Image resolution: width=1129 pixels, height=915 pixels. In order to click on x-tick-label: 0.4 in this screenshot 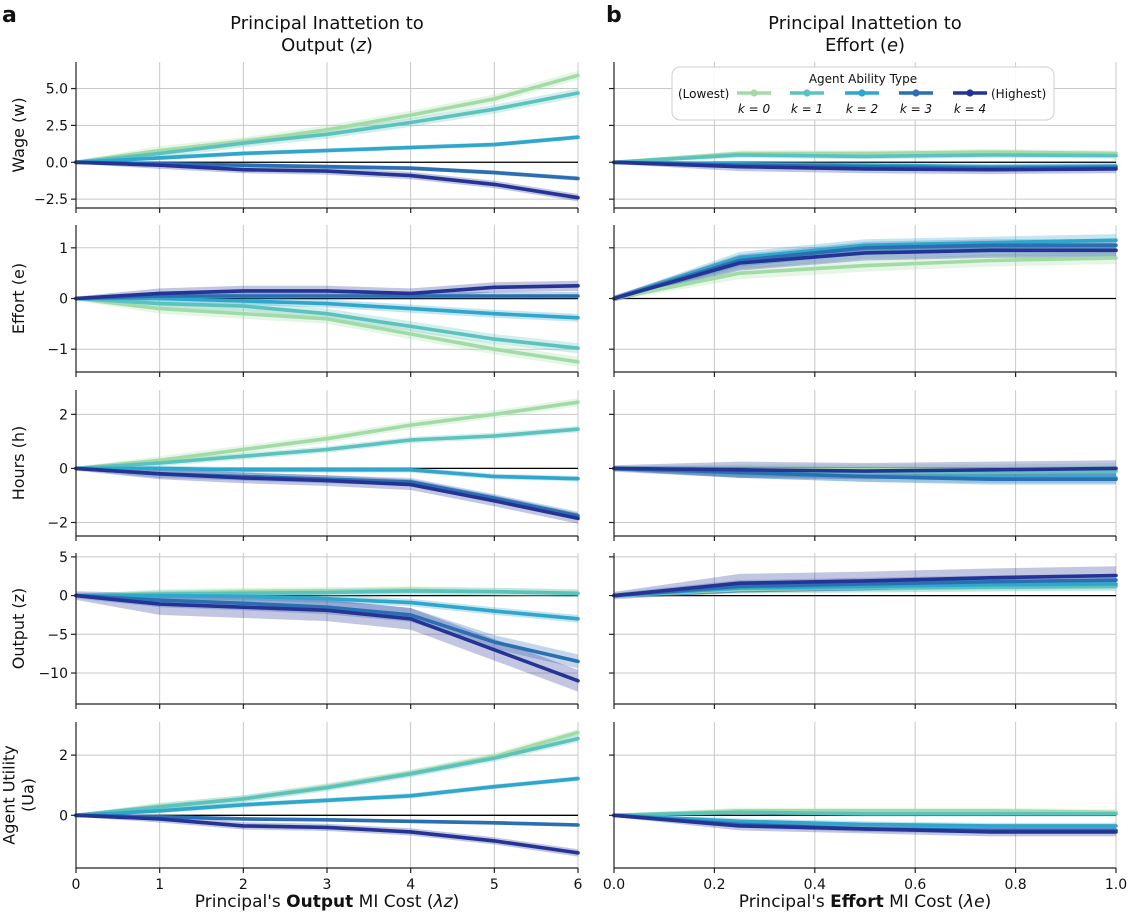, I will do `click(815, 885)`.